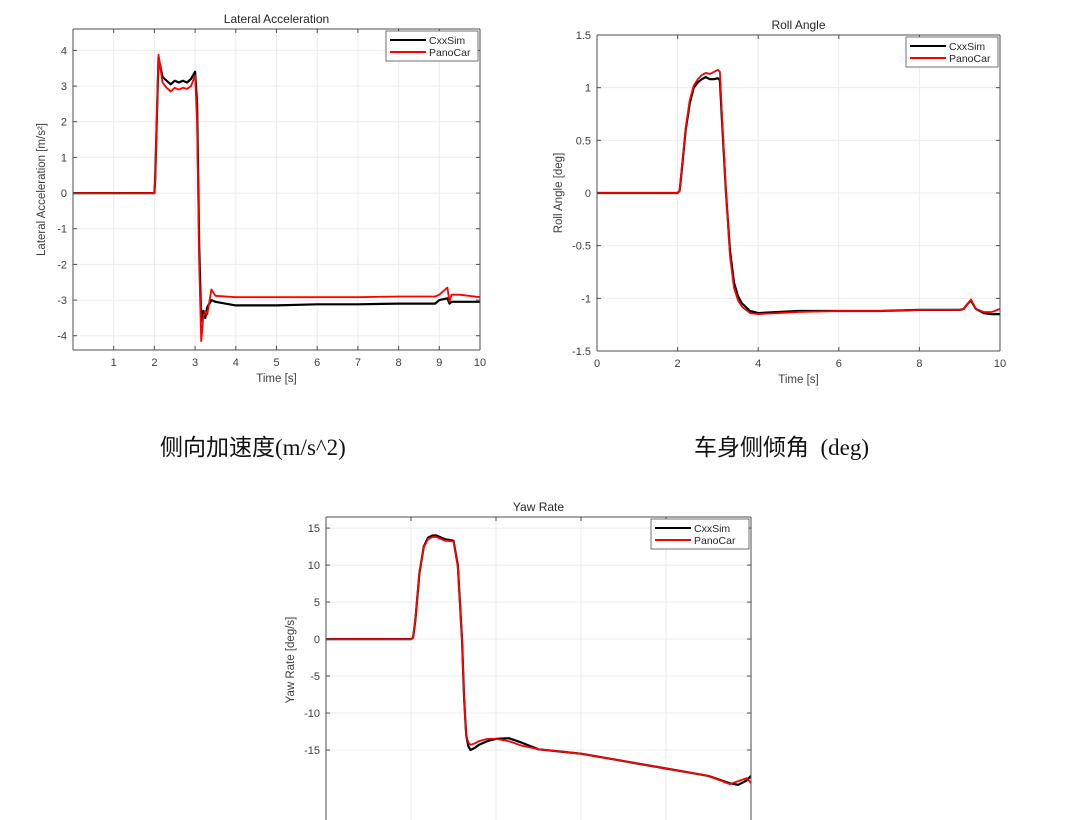 Image resolution: width=1080 pixels, height=820 pixels. What do you see at coordinates (276, 189) in the screenshot?
I see `series-cxxsim` at bounding box center [276, 189].